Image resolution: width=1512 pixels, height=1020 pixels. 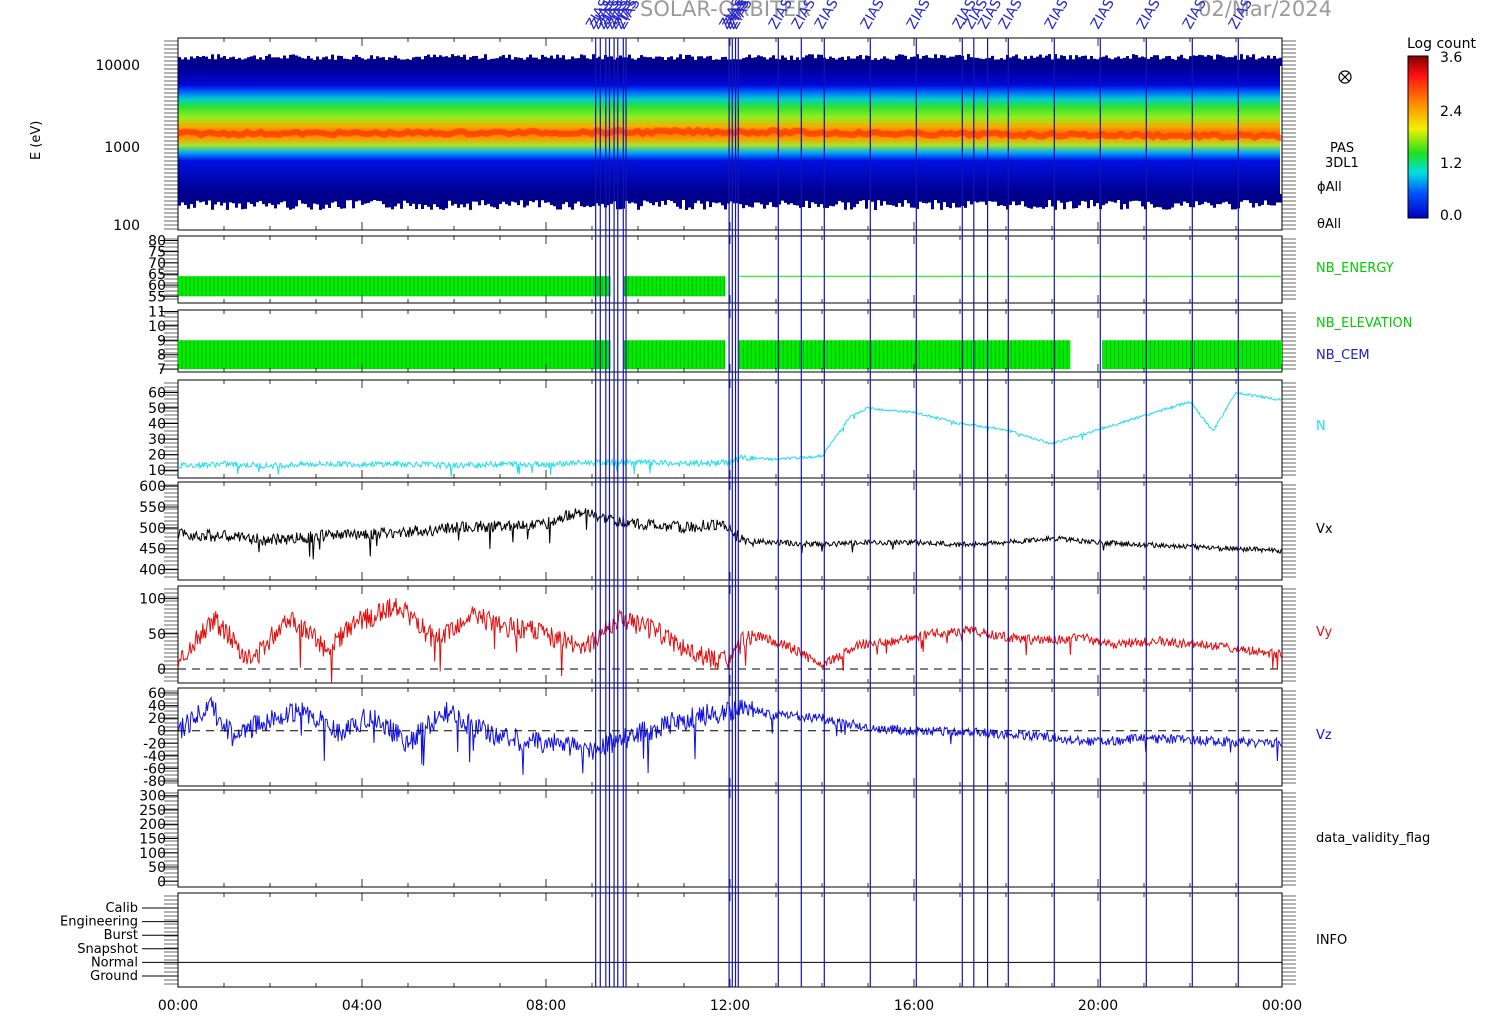 What do you see at coordinates (117, 66) in the screenshot?
I see `spectrogram-ytick-label: 10000` at bounding box center [117, 66].